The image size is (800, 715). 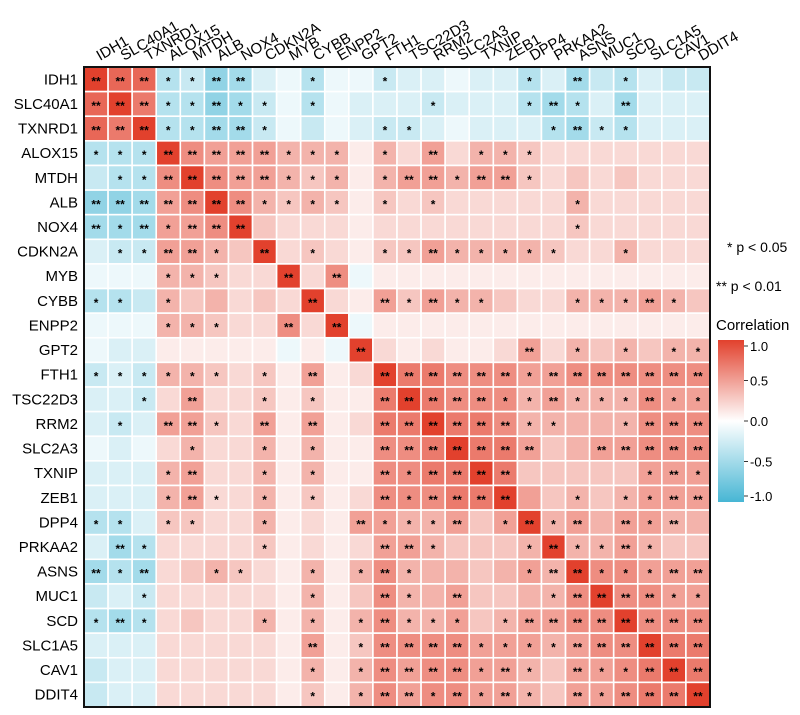 I want to click on row-label: ASNS, so click(x=57, y=572).